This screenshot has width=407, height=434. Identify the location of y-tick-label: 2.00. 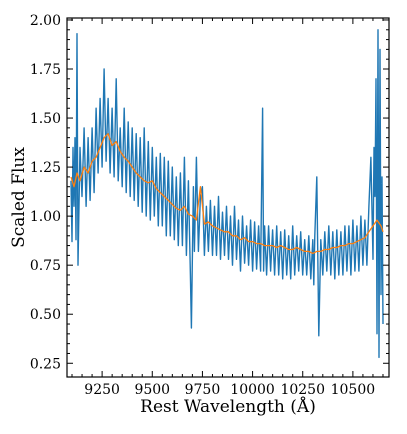
(45, 21).